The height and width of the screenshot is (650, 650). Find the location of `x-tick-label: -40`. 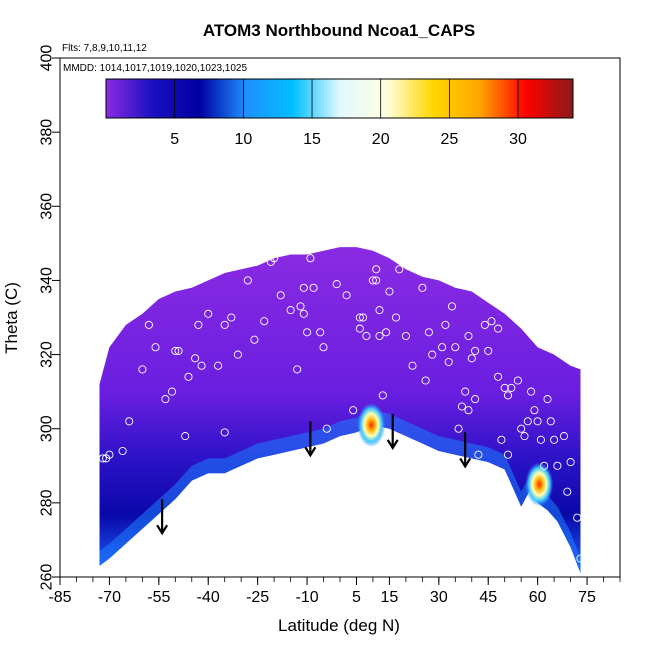

x-tick-label: -40 is located at coordinates (208, 597).